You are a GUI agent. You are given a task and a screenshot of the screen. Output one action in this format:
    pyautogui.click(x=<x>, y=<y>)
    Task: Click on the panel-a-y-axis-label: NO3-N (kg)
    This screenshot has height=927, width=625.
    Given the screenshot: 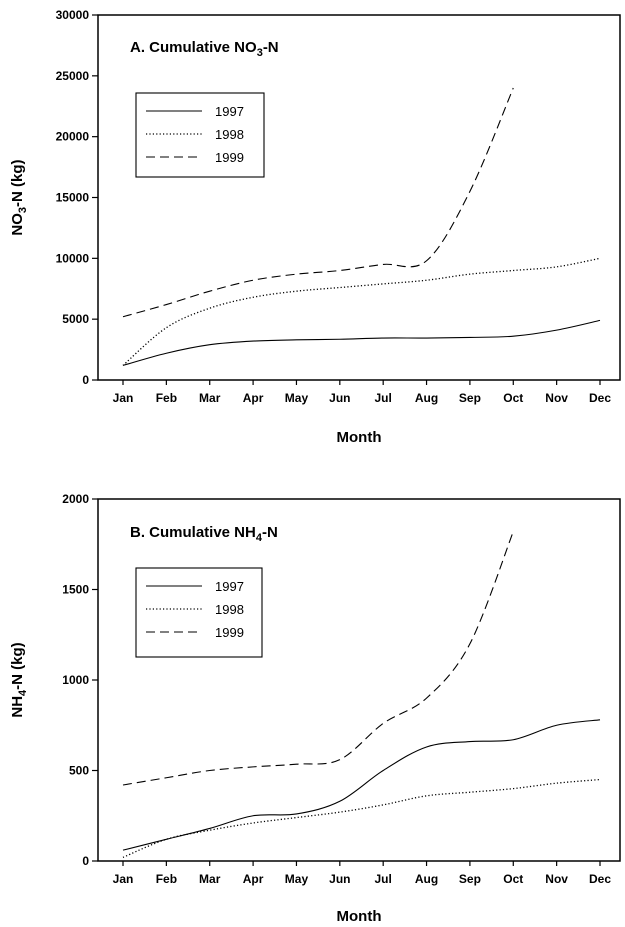 What is the action you would take?
    pyautogui.click(x=19, y=197)
    